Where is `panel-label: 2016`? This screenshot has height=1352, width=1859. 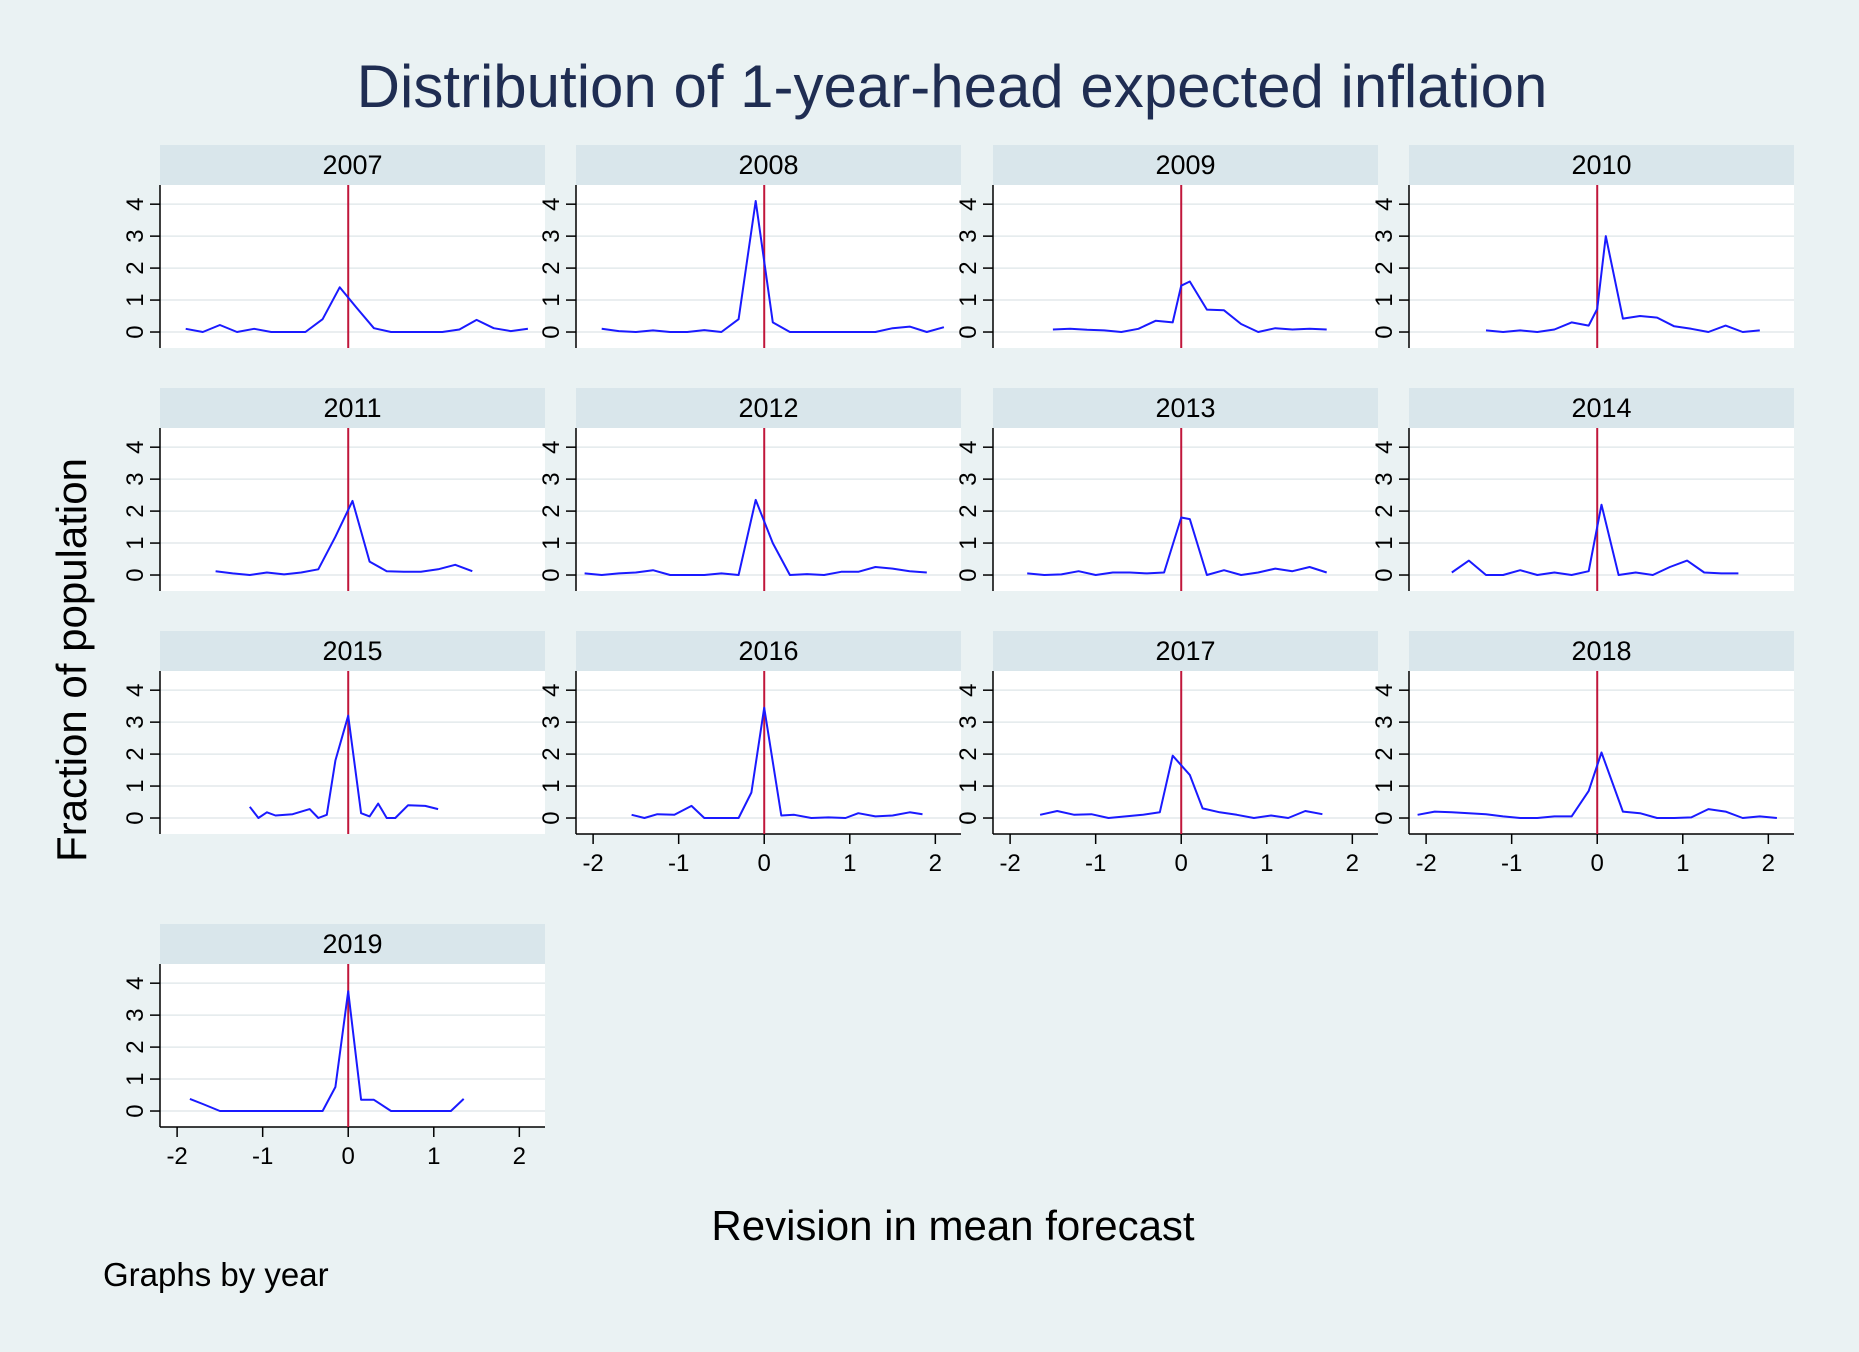 panel-label: 2016 is located at coordinates (768, 651).